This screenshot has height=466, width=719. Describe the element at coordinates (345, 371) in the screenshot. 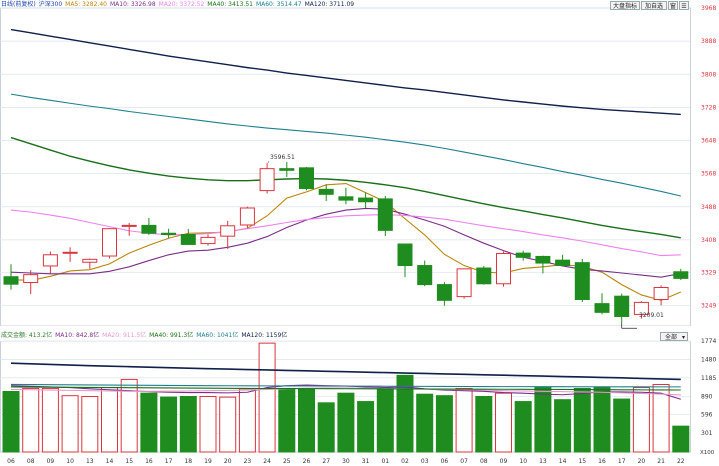

I see `vol-ma-line-ma120` at that location.